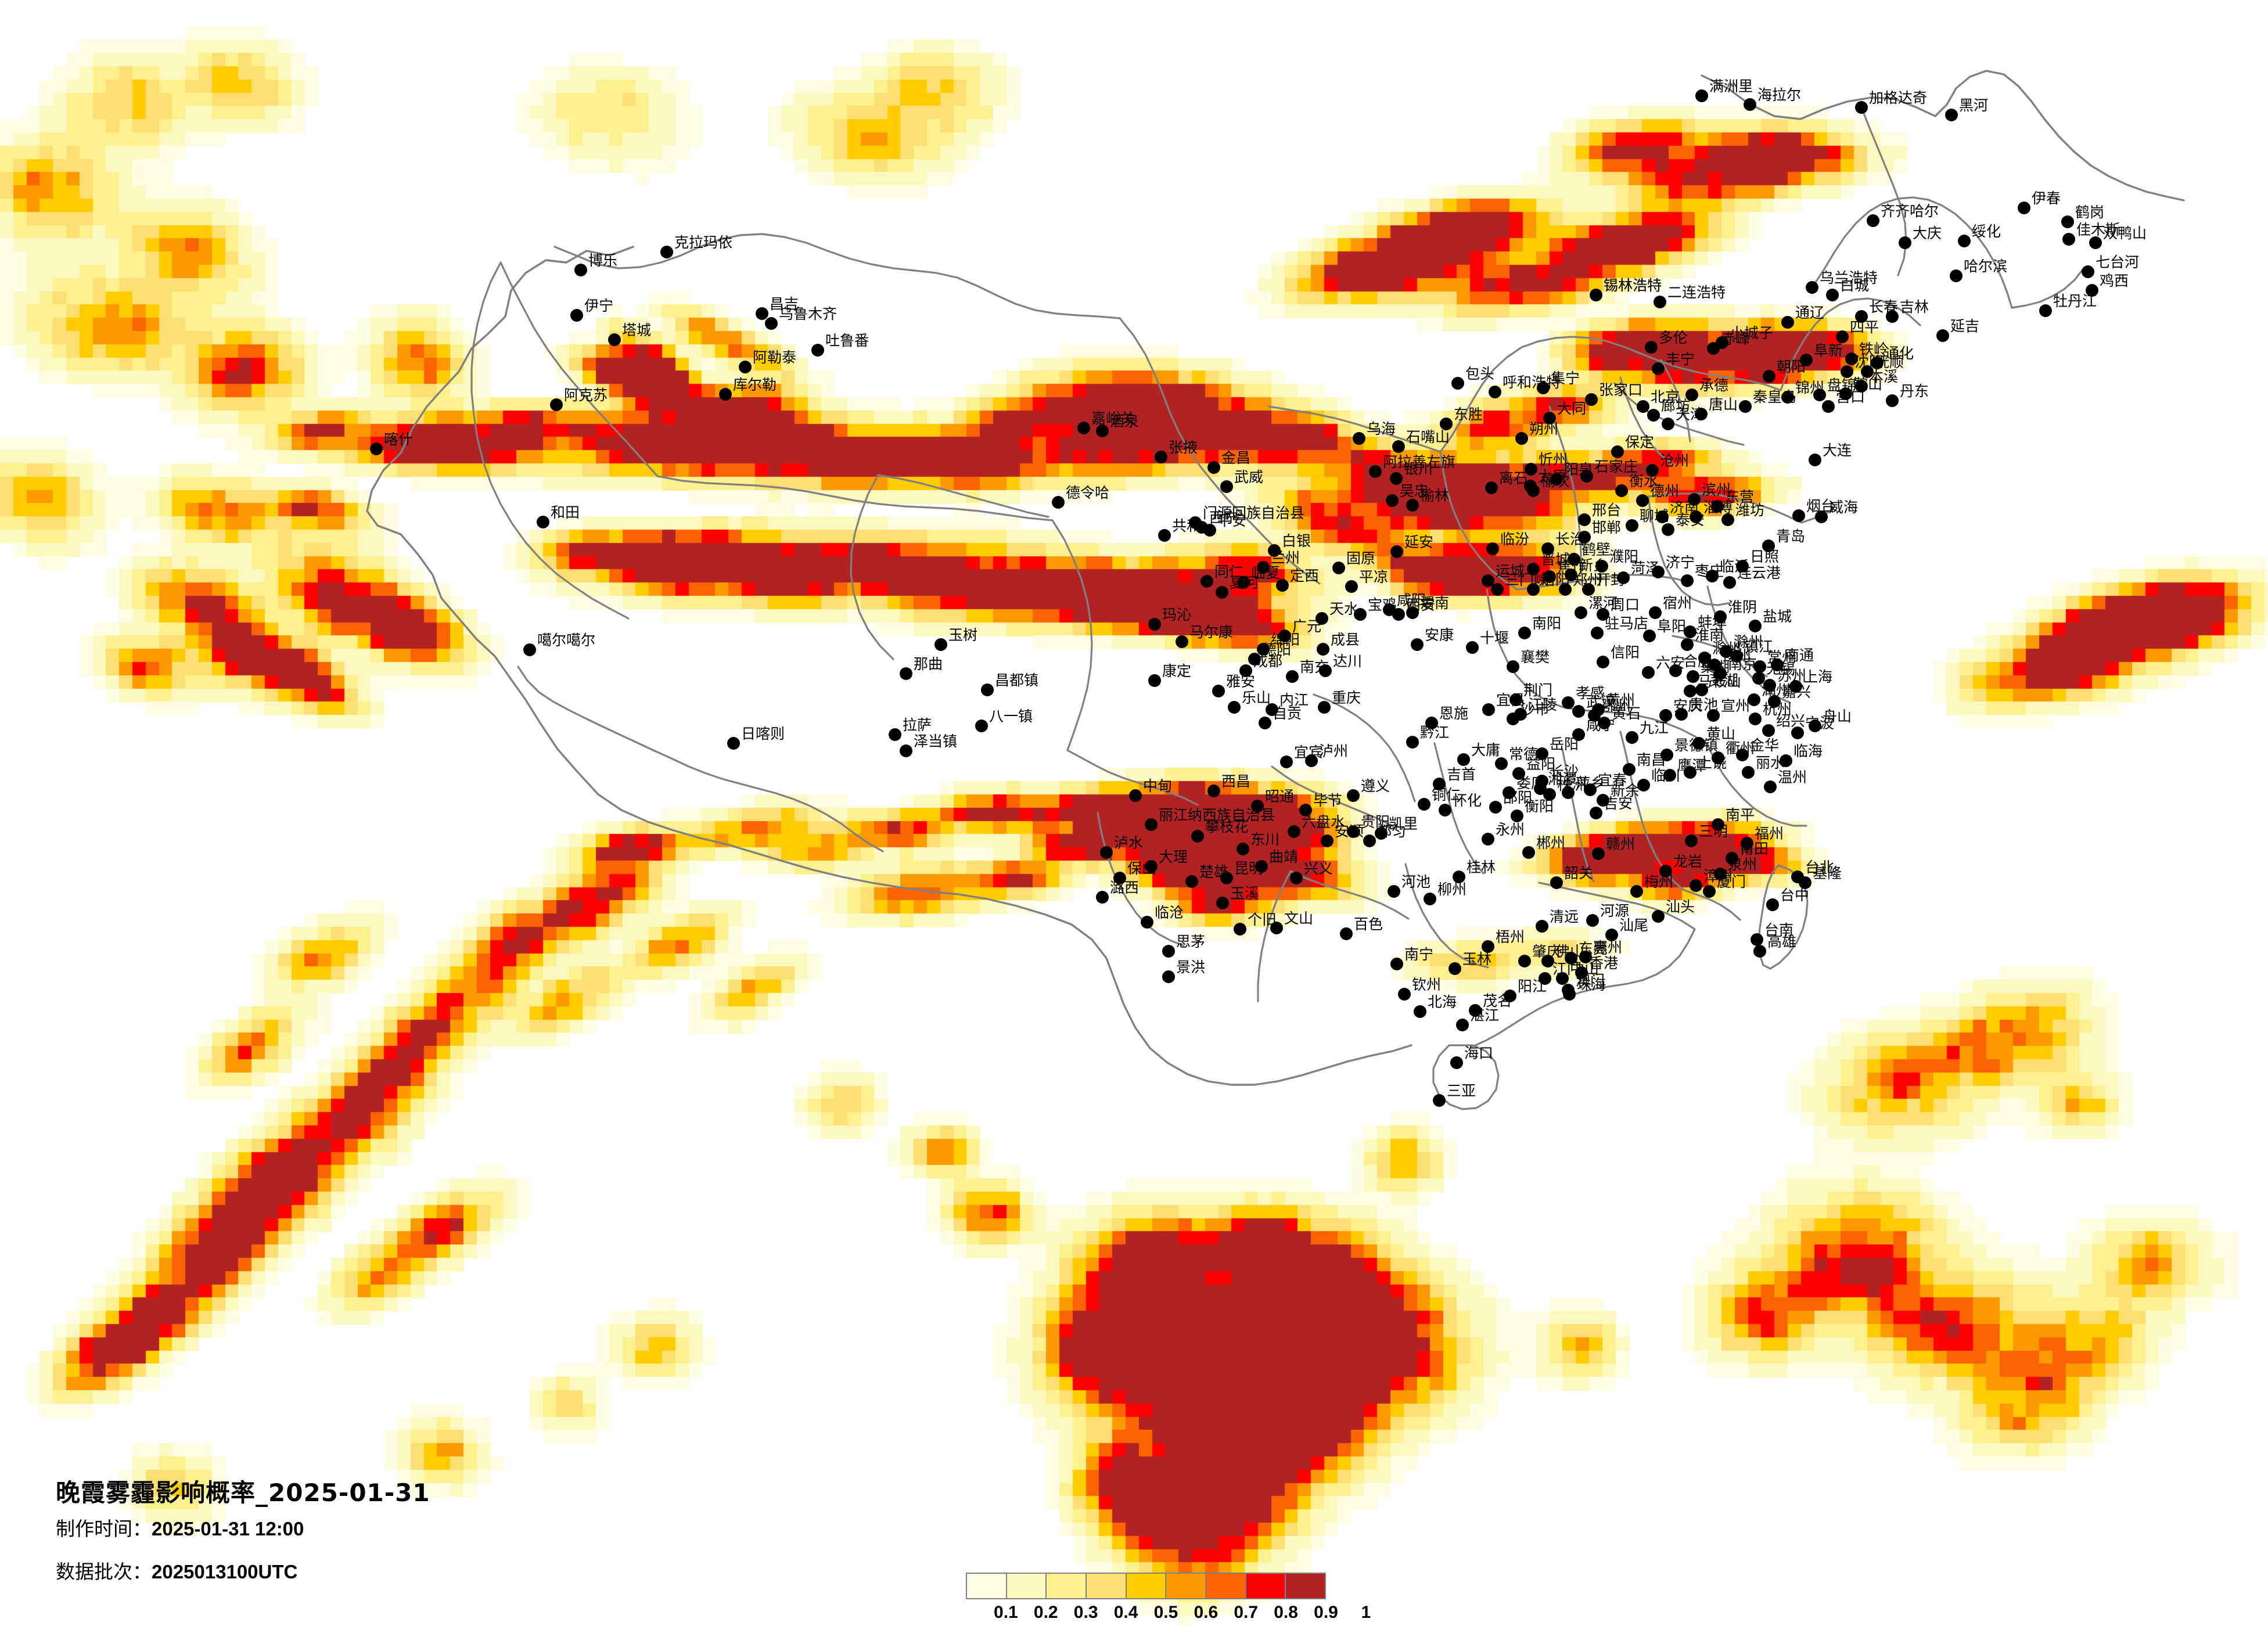 This screenshot has width=2268, height=1626. What do you see at coordinates (1596, 549) in the screenshot?
I see `city-label: 鹤壁` at bounding box center [1596, 549].